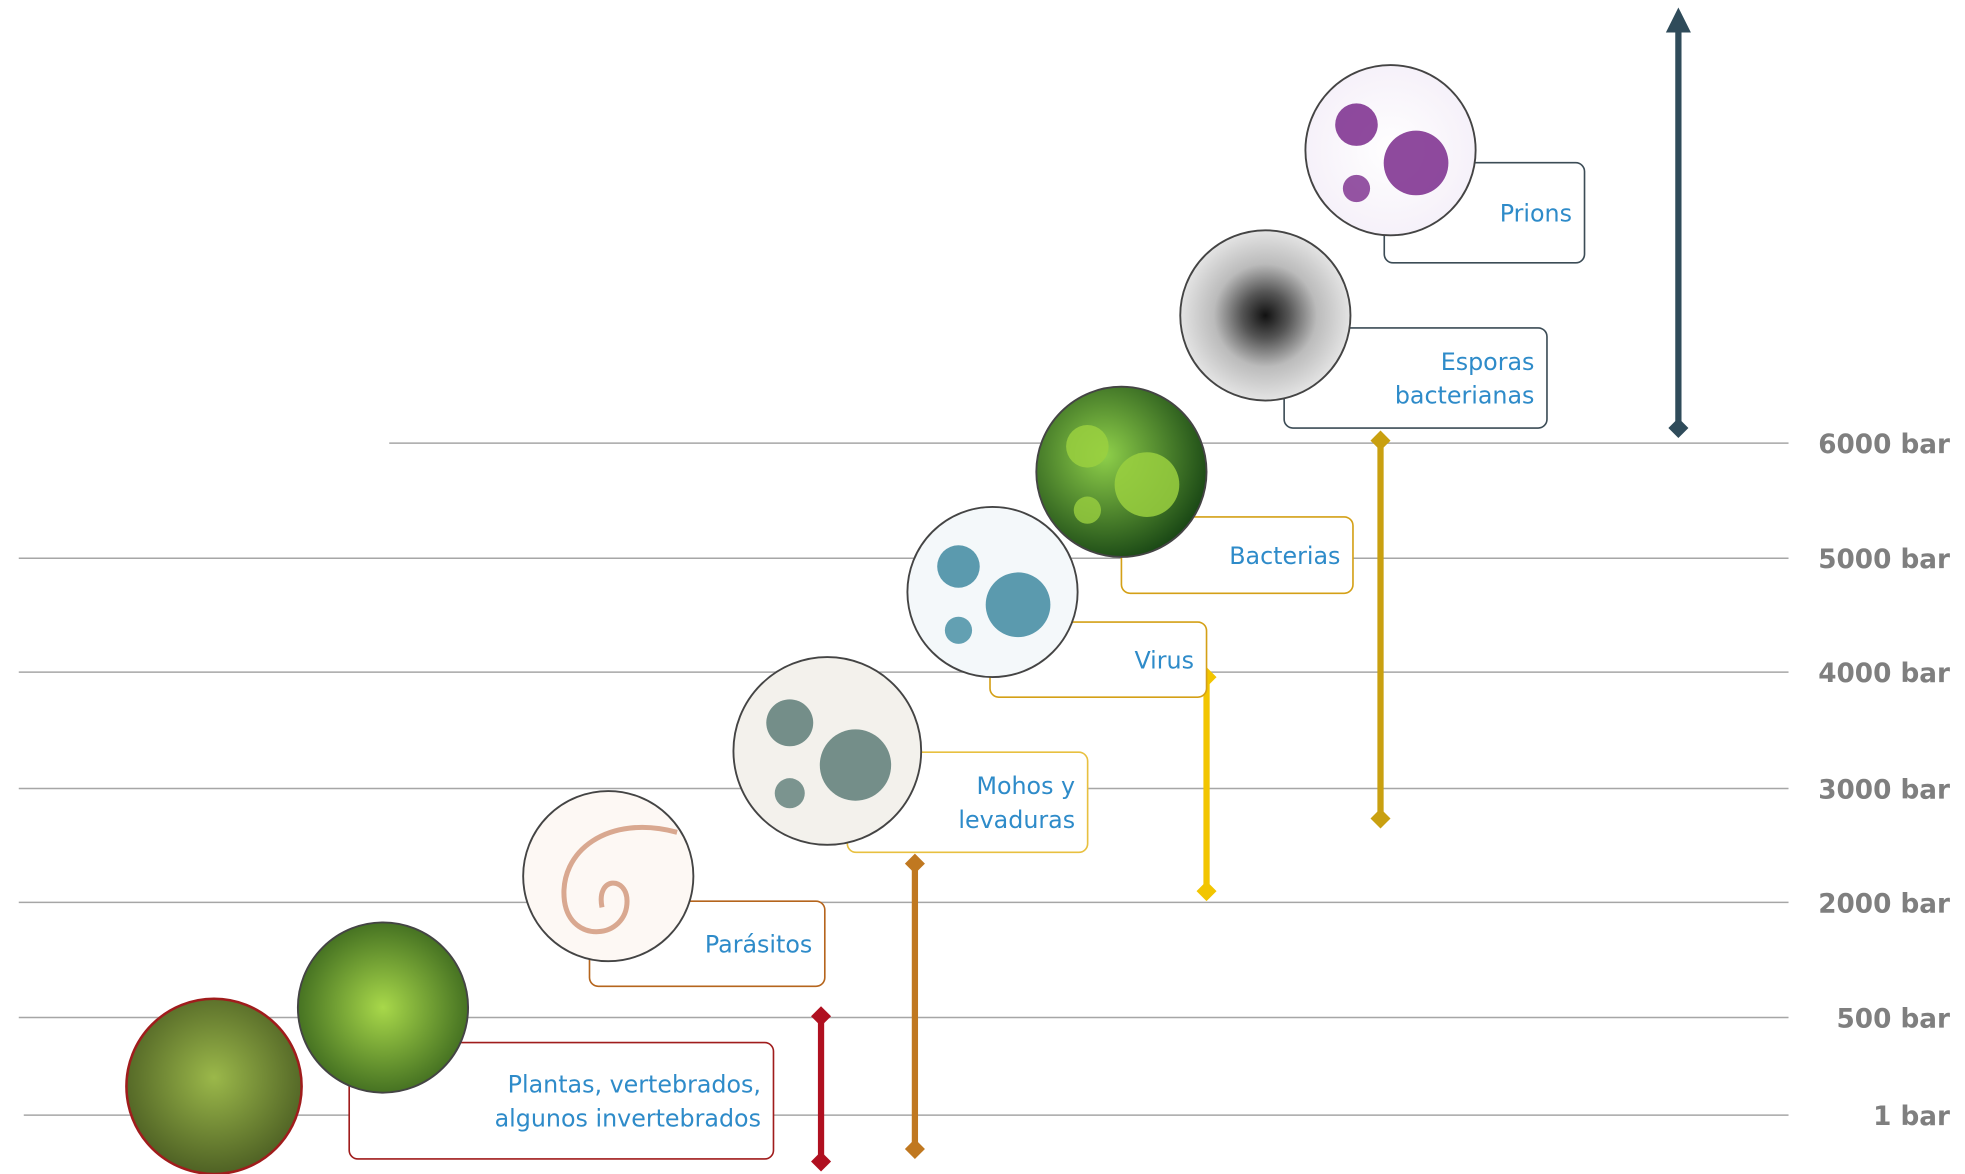 The width and height of the screenshot is (1965, 1174). Describe the element at coordinates (1284, 556) in the screenshot. I see `item-label: Bacterias` at that location.